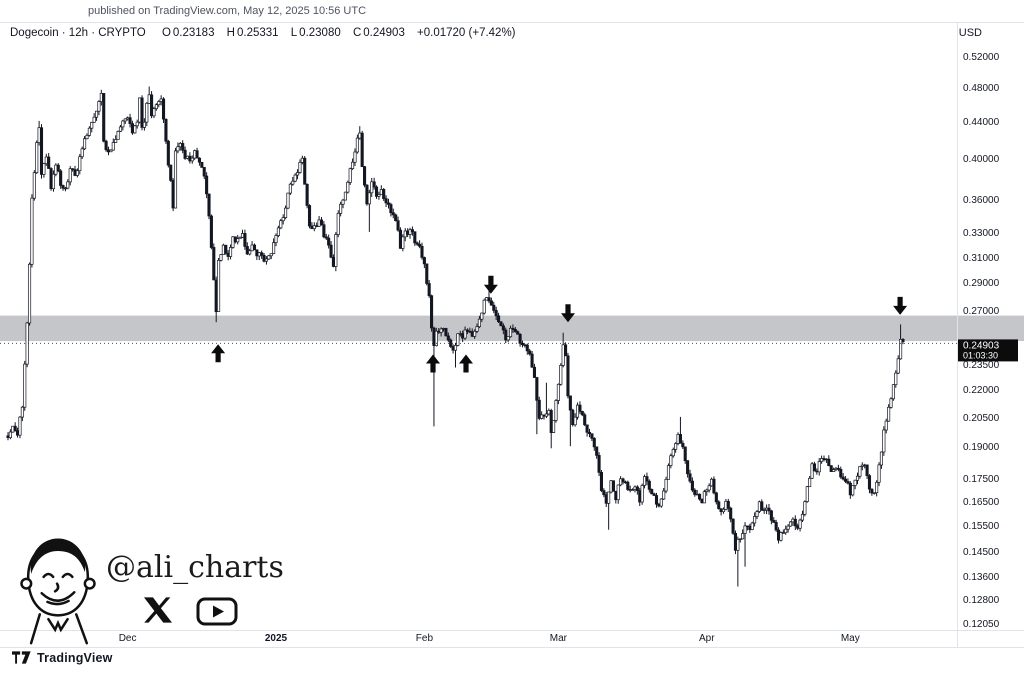 This screenshot has width=1024, height=673. What do you see at coordinates (75, 657) in the screenshot?
I see `tradingview-brand: TradingView` at bounding box center [75, 657].